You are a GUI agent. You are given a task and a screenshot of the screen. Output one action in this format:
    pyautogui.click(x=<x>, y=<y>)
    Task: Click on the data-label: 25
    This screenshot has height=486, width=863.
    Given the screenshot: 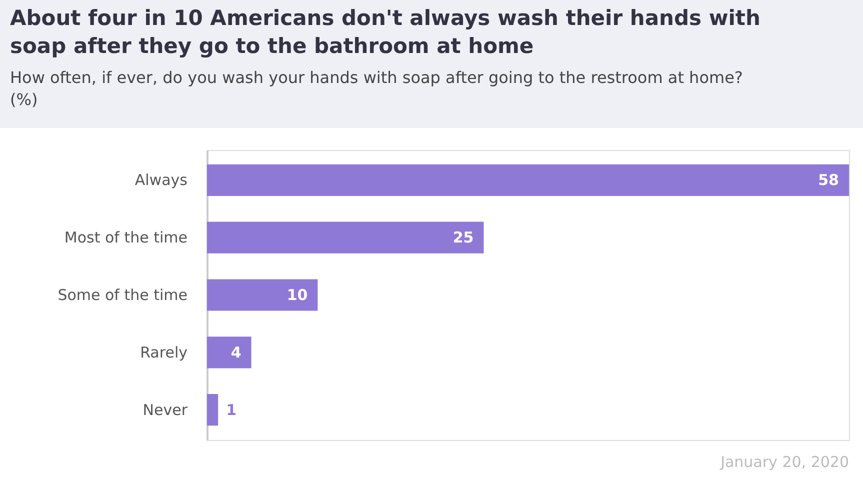 What is the action you would take?
    pyautogui.click(x=463, y=237)
    